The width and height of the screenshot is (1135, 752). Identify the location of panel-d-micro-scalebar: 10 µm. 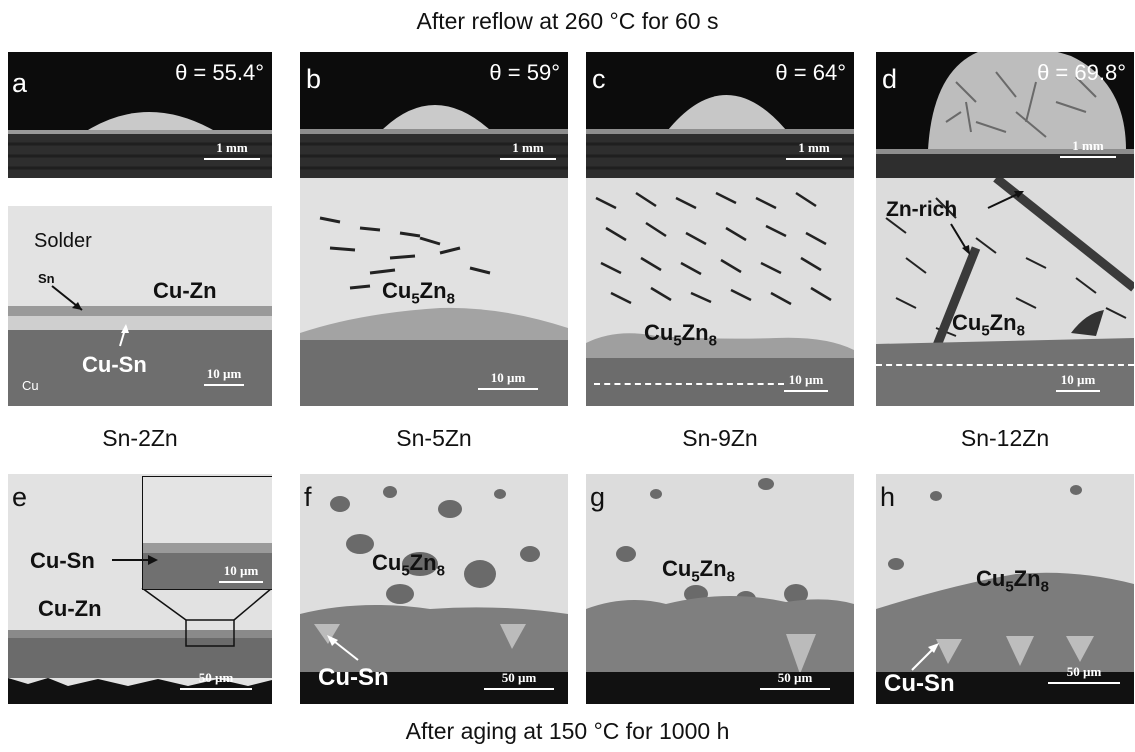
(1078, 382).